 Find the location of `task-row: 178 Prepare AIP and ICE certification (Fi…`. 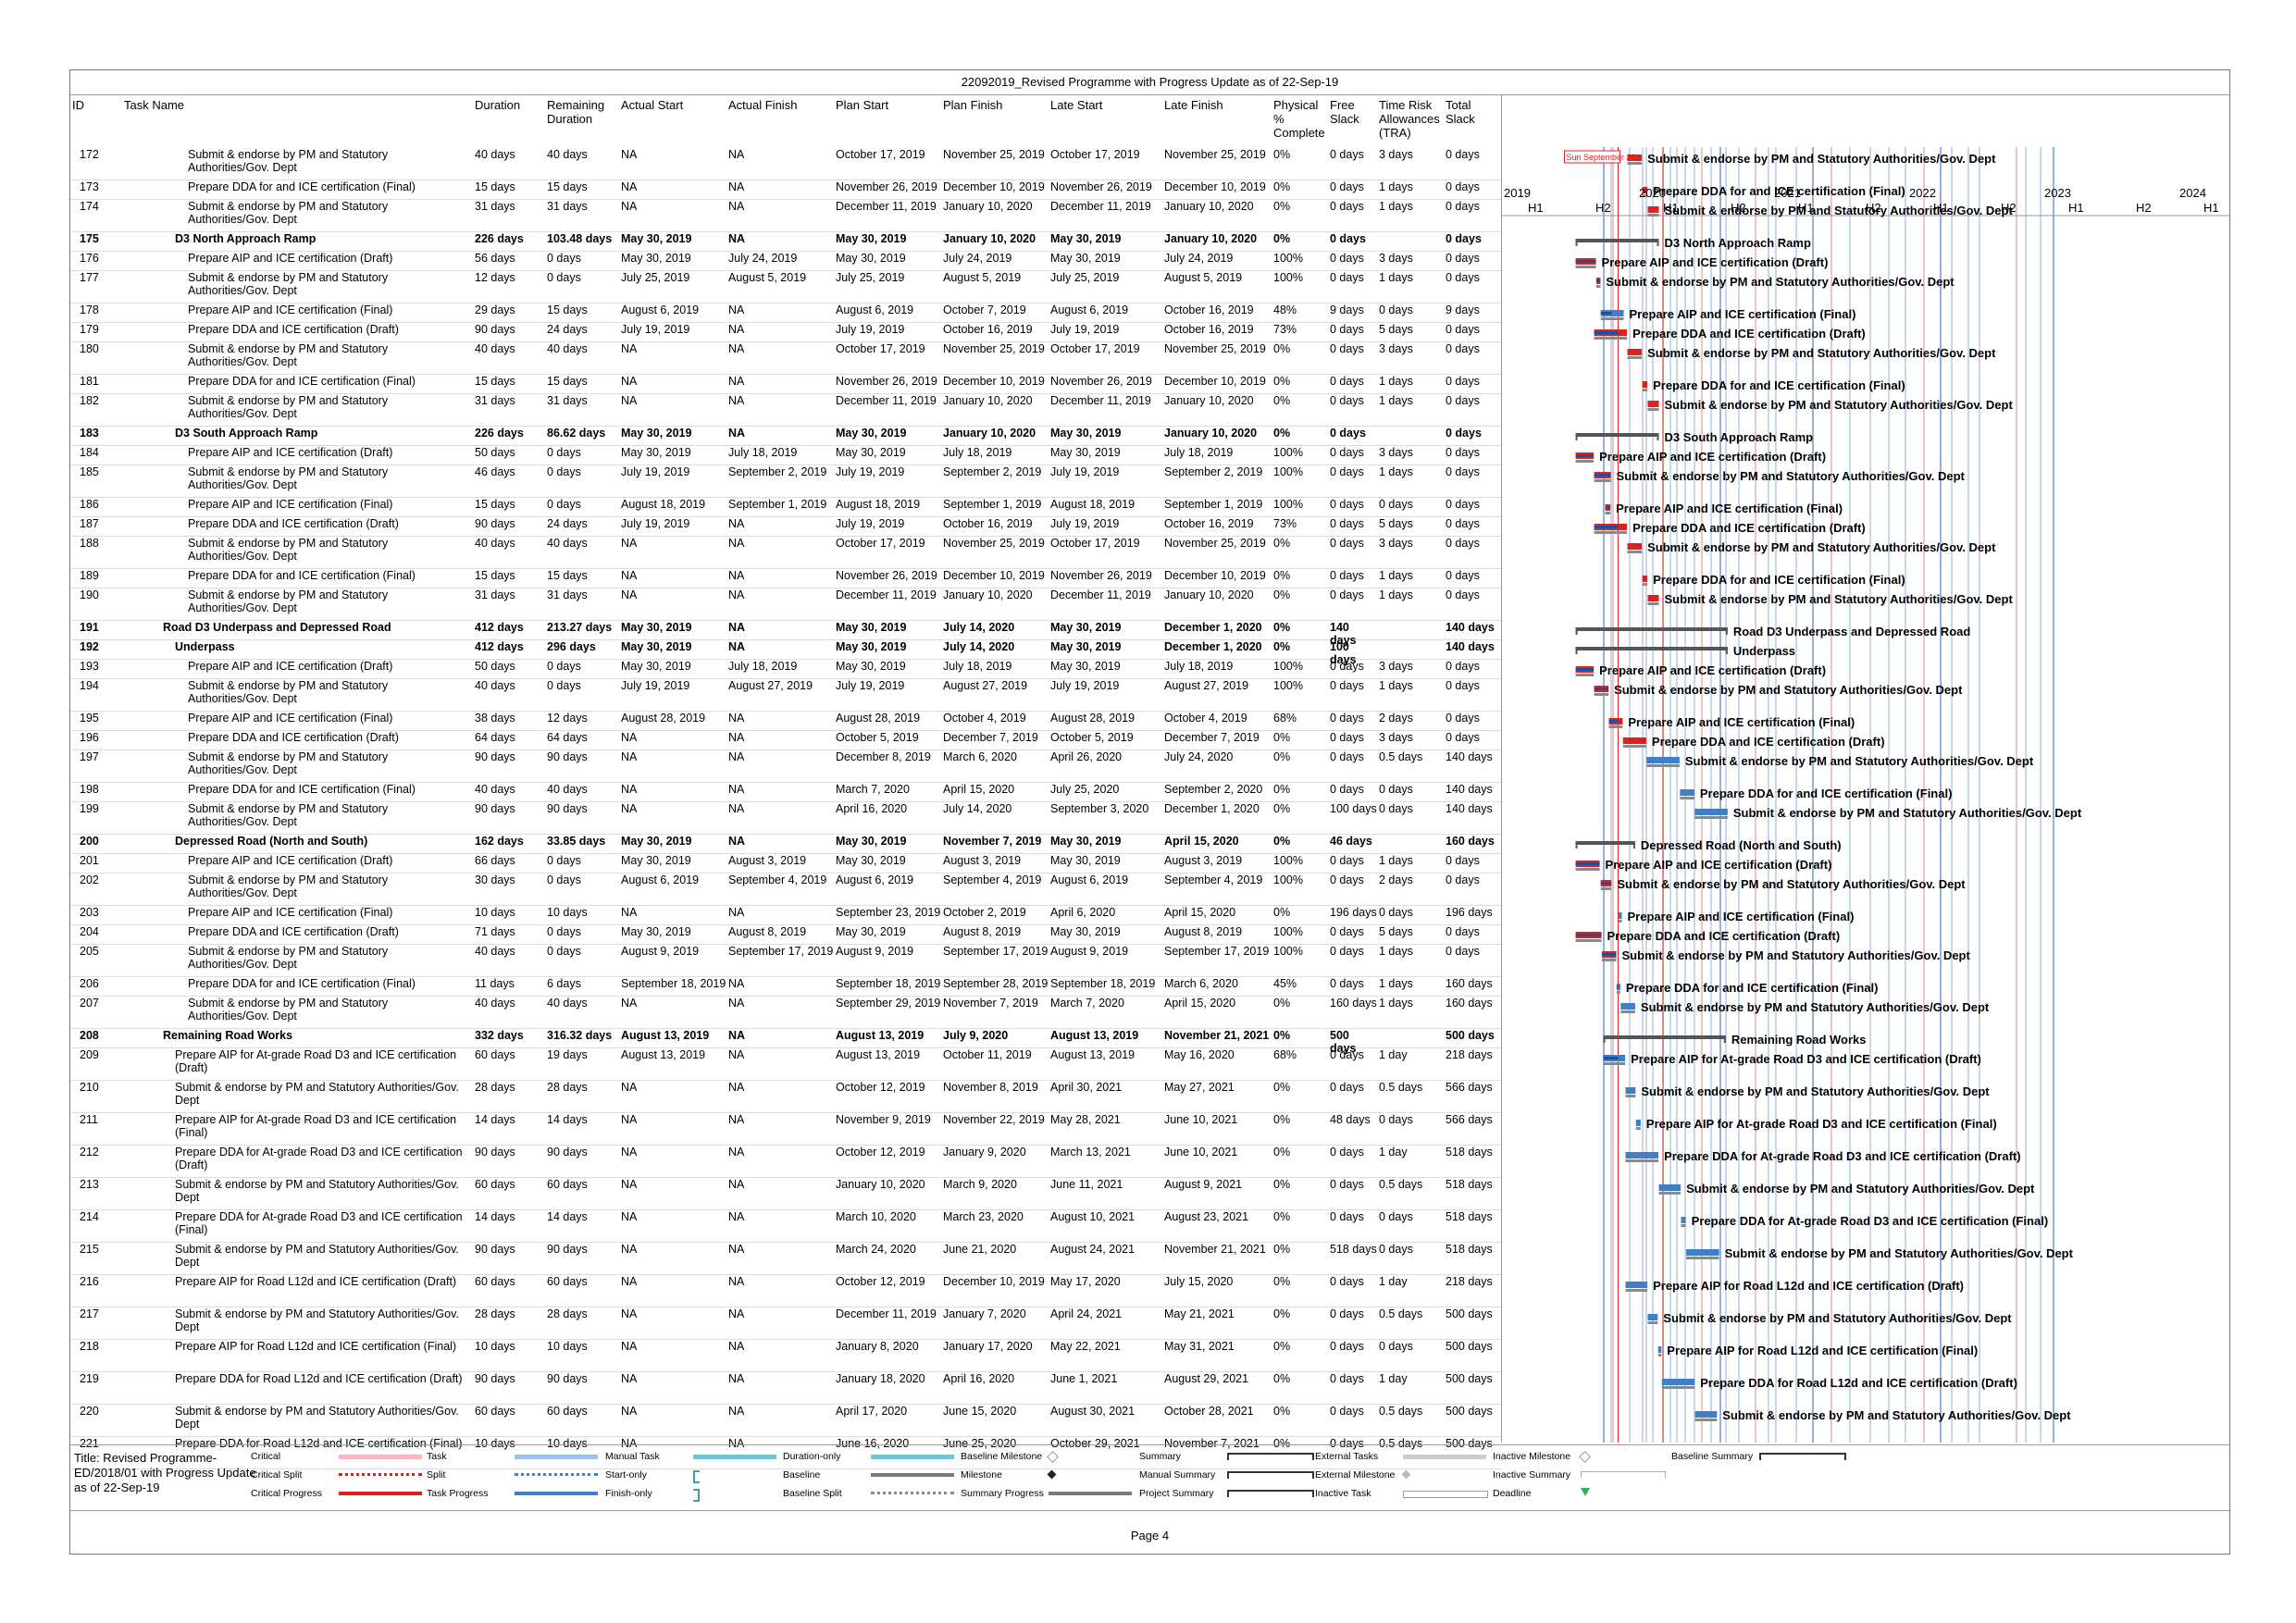

task-row: 178 Prepare AIP and ICE certification (Fi… is located at coordinates (786, 313).